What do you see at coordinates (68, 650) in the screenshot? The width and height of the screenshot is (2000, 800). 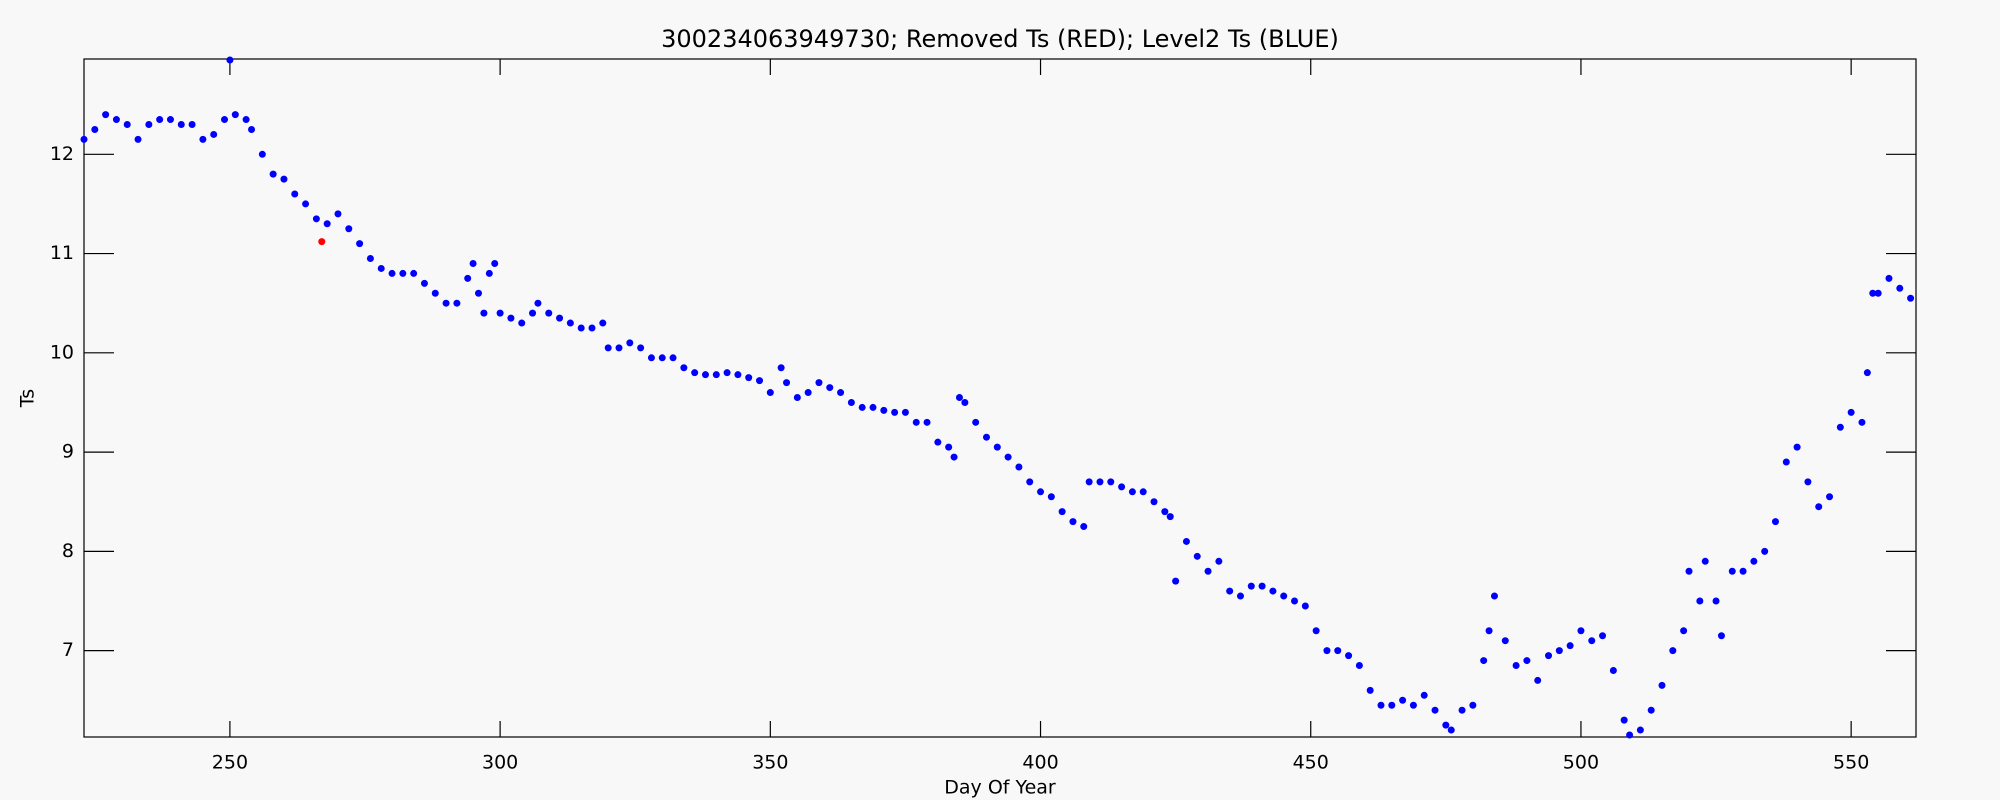 I see `y-tick-label: 7` at bounding box center [68, 650].